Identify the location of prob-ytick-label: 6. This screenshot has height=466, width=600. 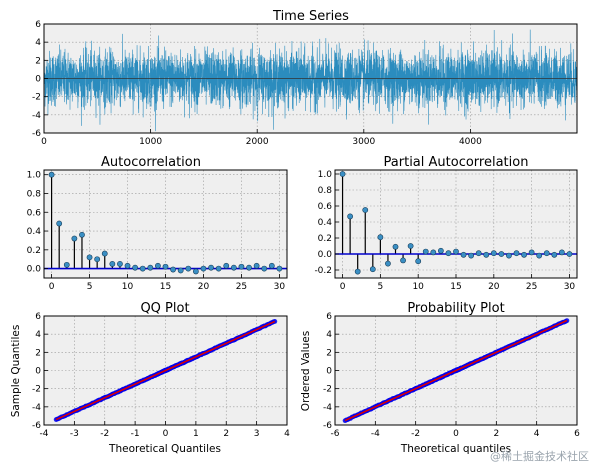
(329, 317).